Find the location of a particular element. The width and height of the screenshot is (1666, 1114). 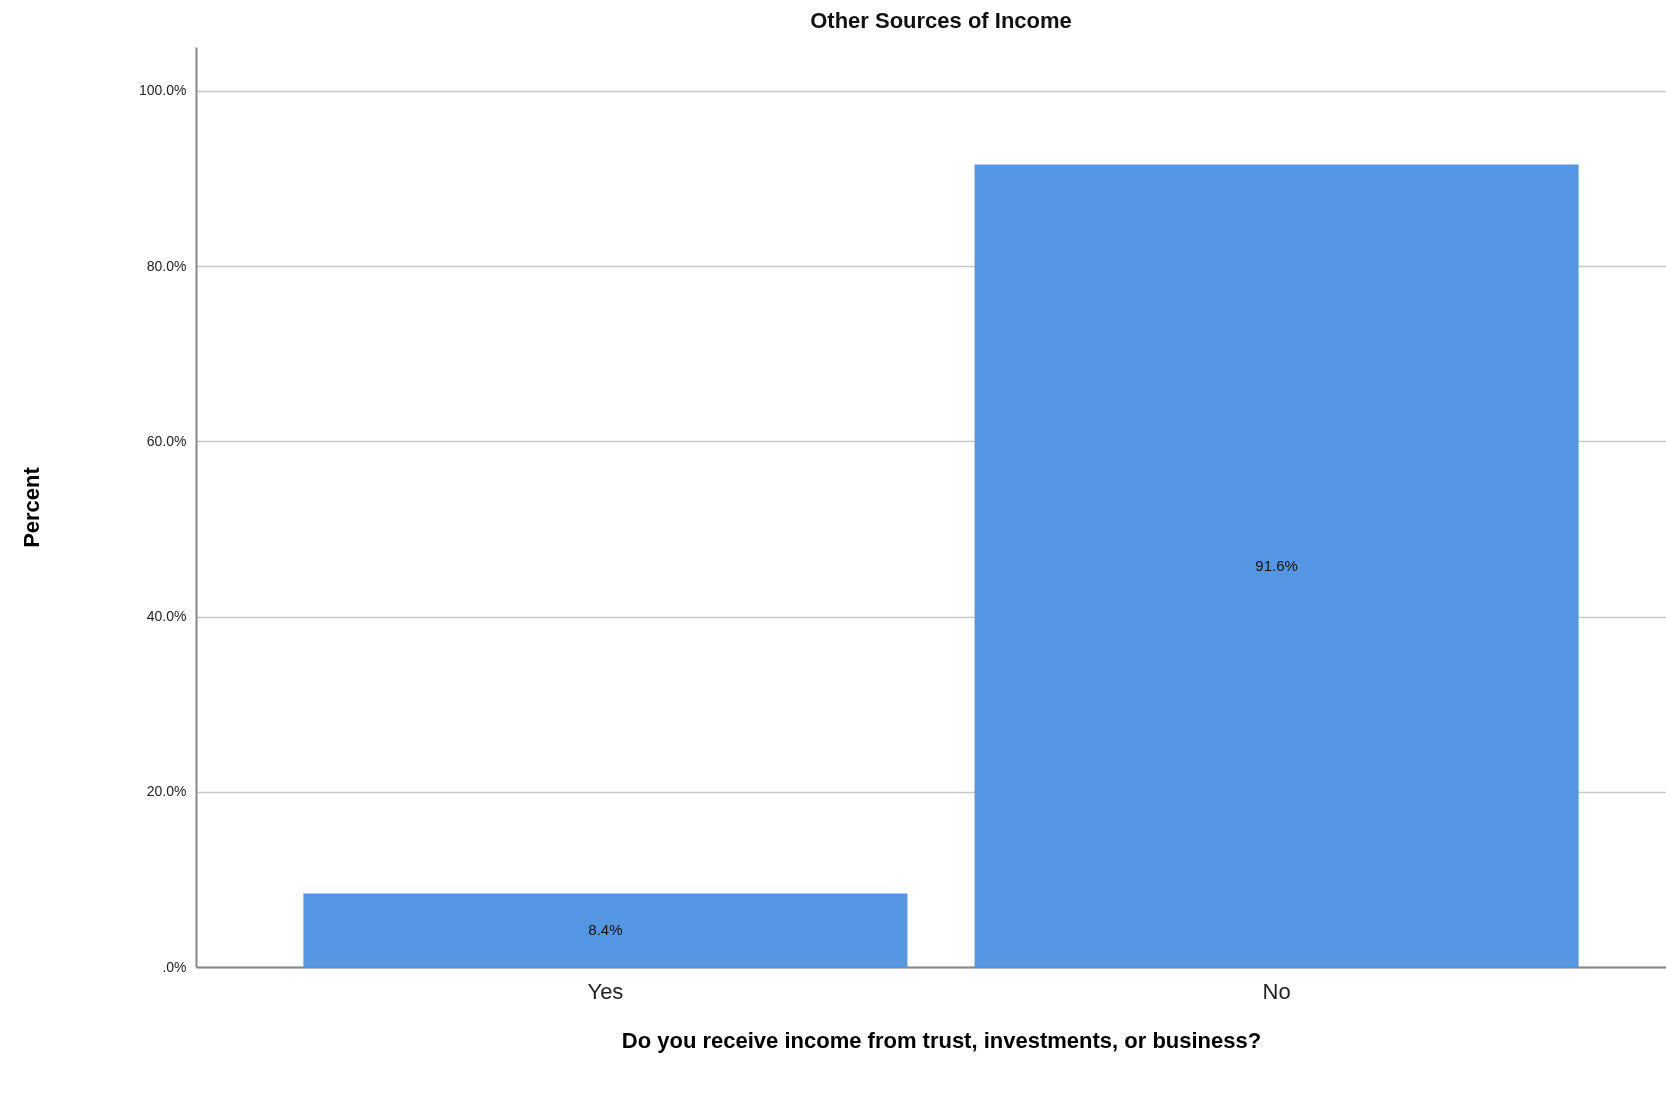

x-tick-label: Yes is located at coordinates (605, 991).